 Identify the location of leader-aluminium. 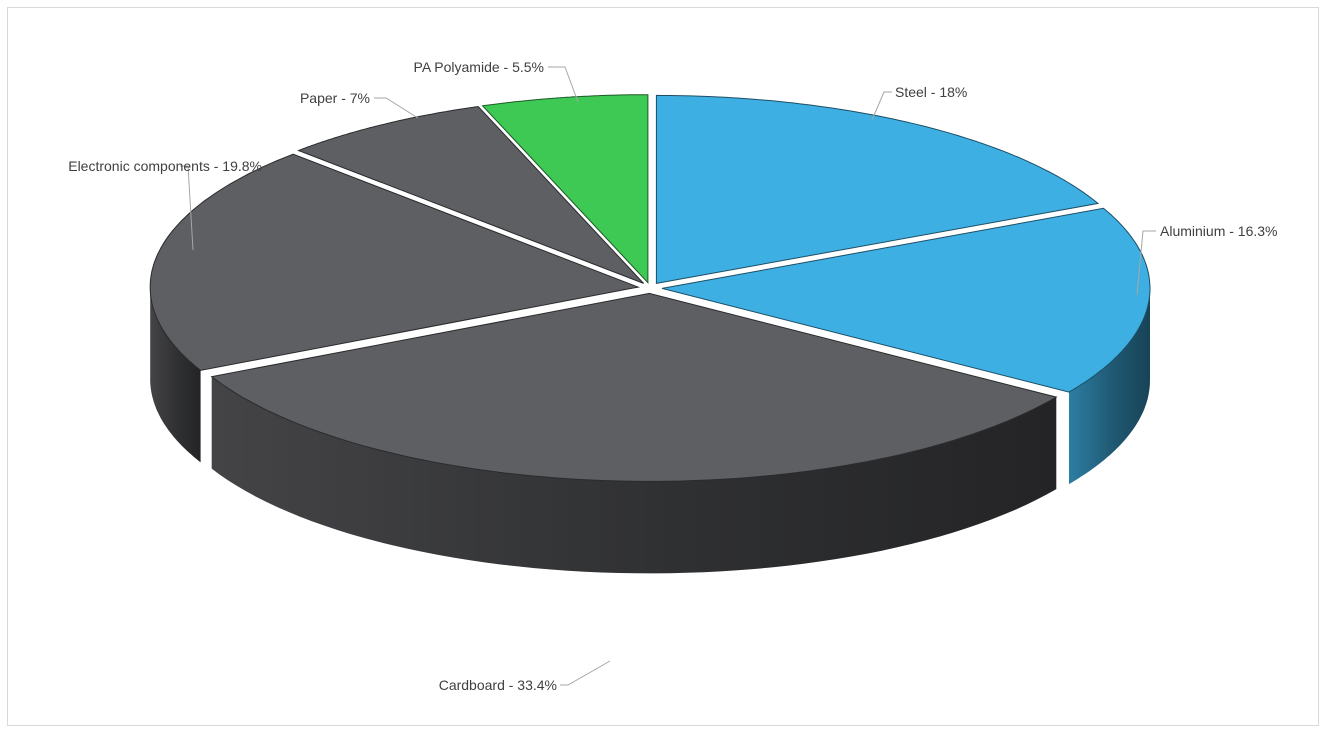
(1146, 263).